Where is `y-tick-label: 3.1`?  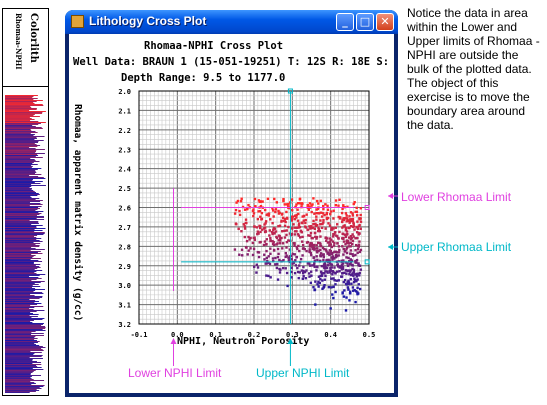 y-tick-label: 3.1 is located at coordinates (124, 306).